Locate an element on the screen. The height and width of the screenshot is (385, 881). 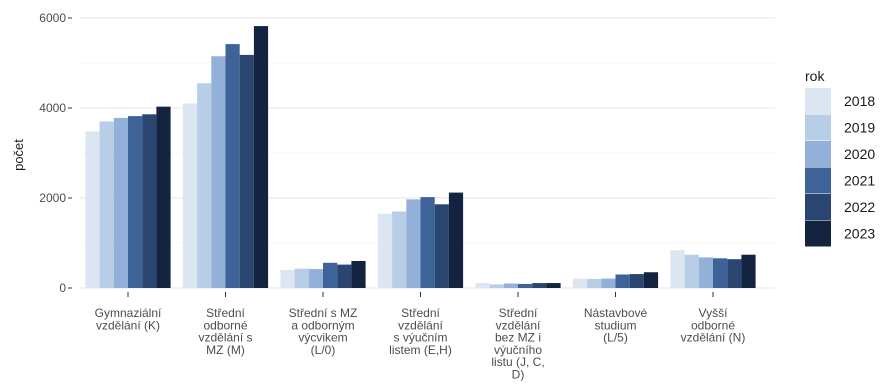
x-tick-label: Nástavbové studium (L/5) is located at coordinates (616, 325).